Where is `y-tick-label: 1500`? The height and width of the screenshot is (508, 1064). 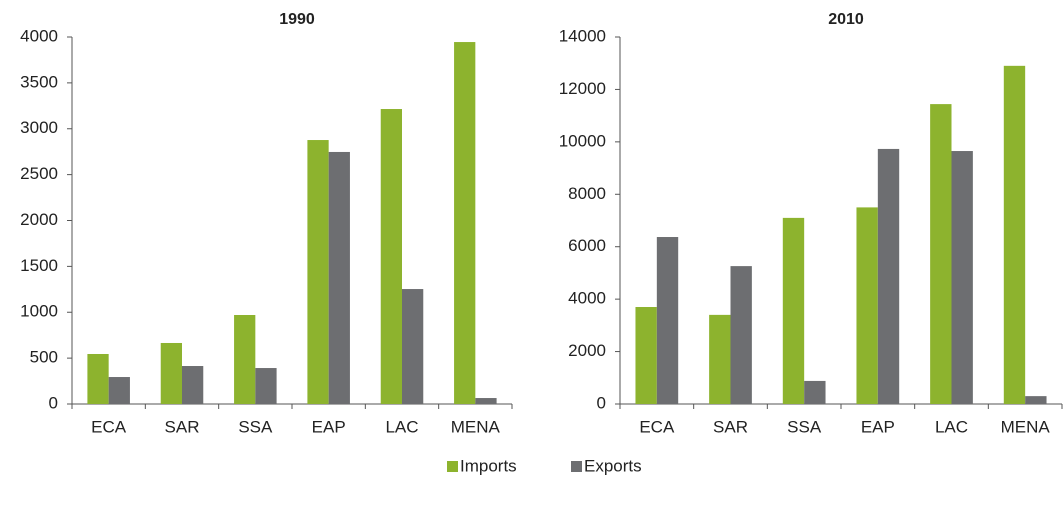 y-tick-label: 1500 is located at coordinates (39, 265).